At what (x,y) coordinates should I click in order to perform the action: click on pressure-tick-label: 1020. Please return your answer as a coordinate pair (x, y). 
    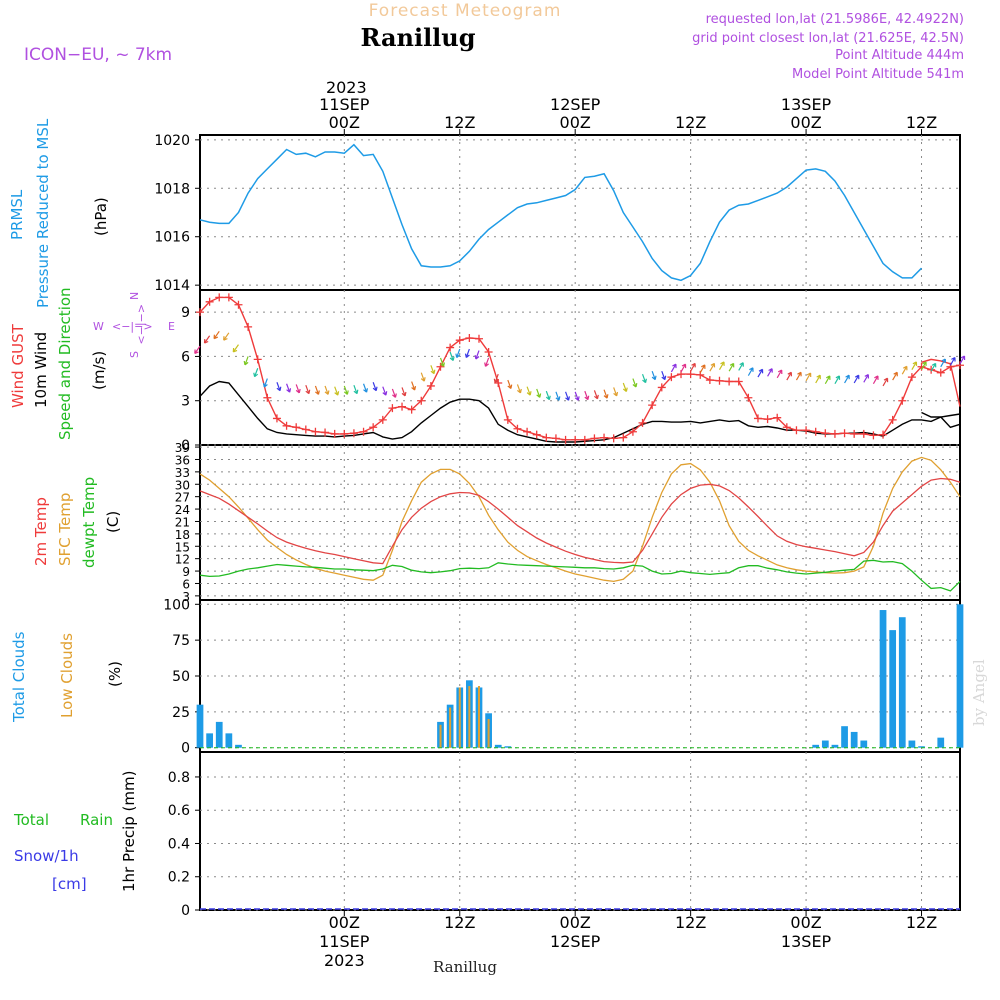
    Looking at the image, I should click on (172, 141).